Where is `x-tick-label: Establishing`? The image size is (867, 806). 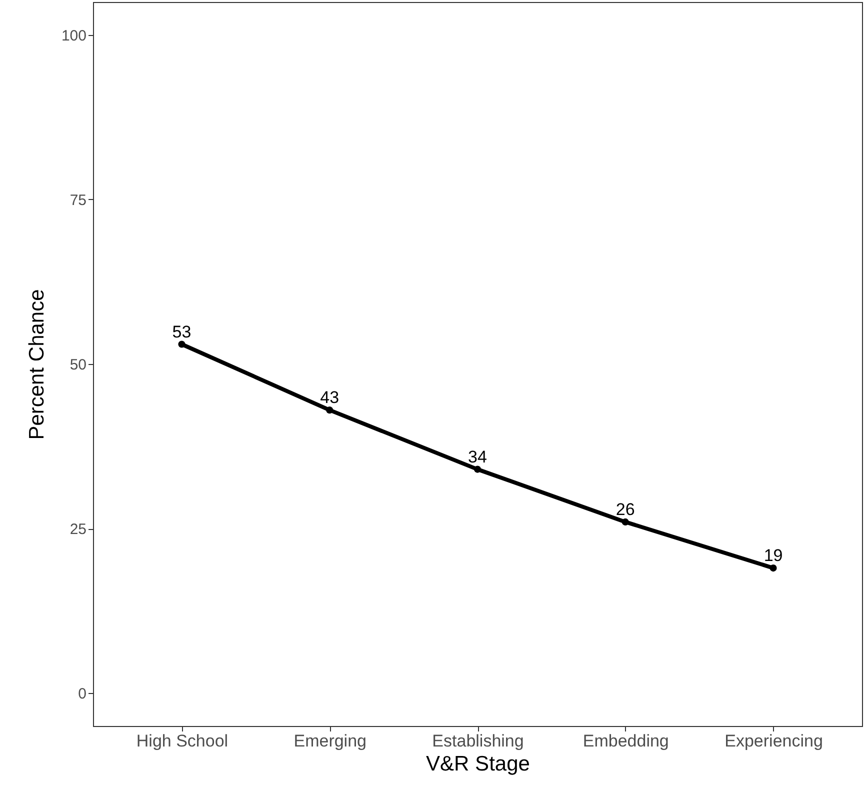 x-tick-label: Establishing is located at coordinates (478, 741).